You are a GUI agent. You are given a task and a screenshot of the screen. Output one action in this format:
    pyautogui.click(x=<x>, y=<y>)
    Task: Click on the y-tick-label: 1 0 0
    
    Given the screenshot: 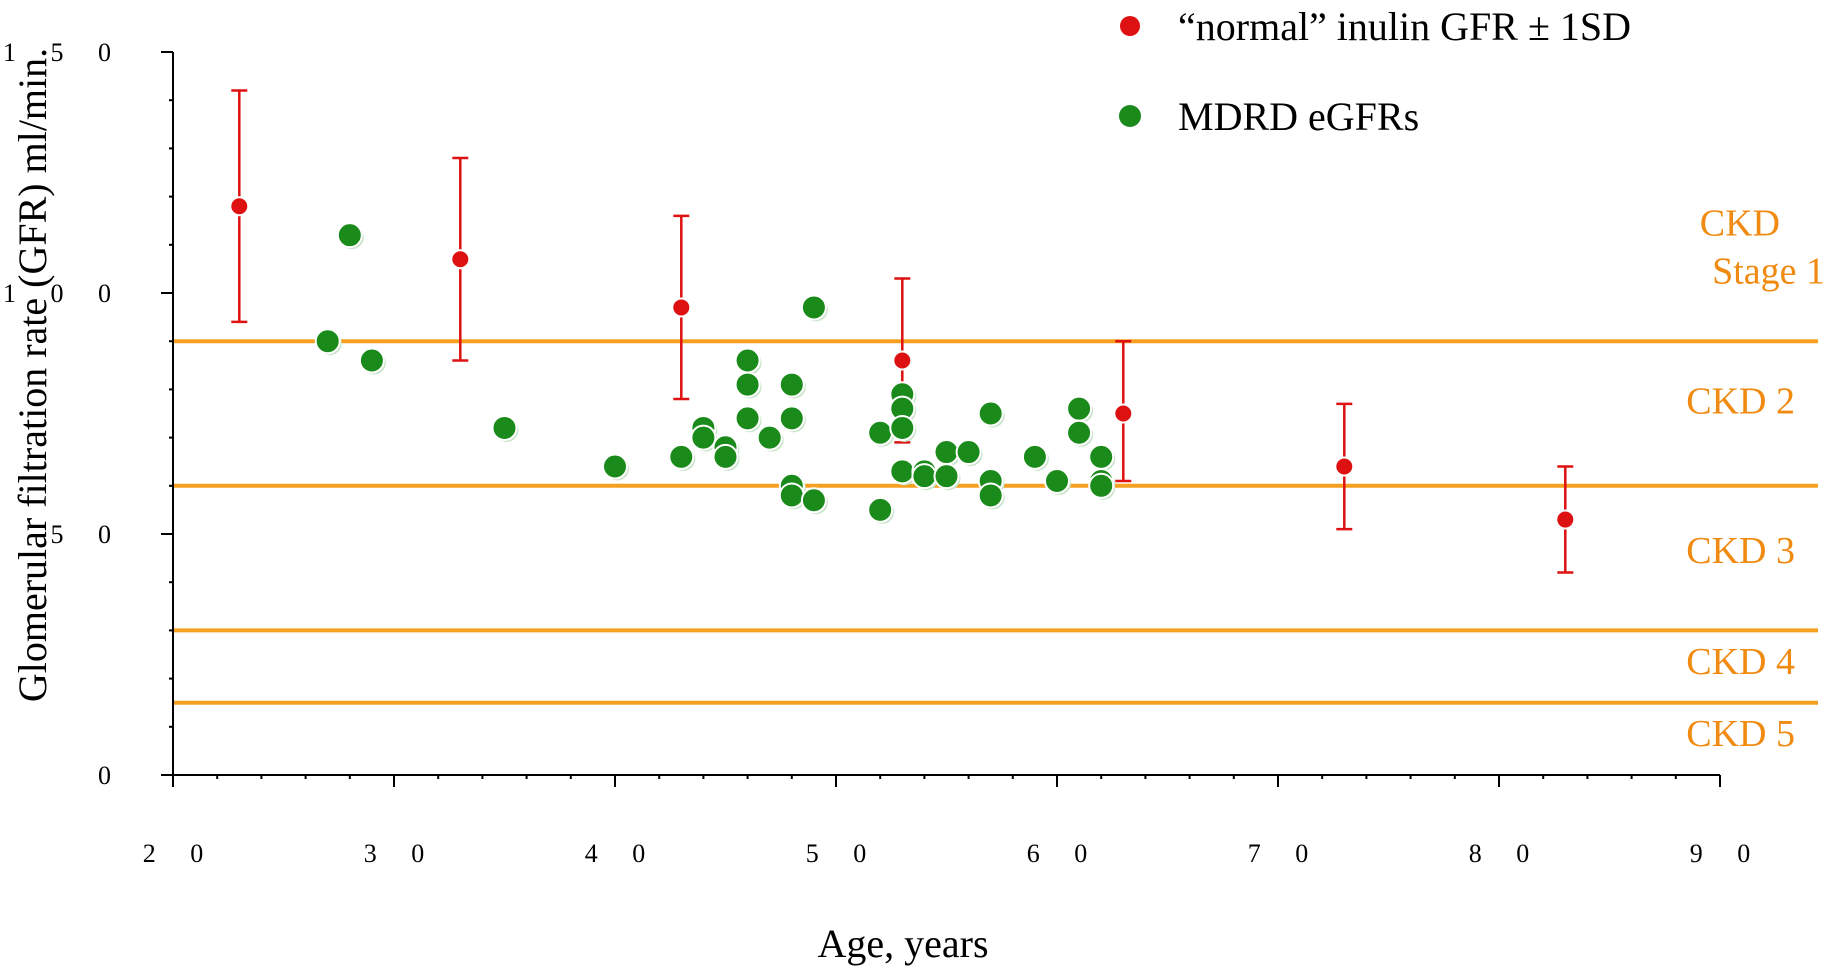 What is the action you would take?
    pyautogui.click(x=64, y=293)
    